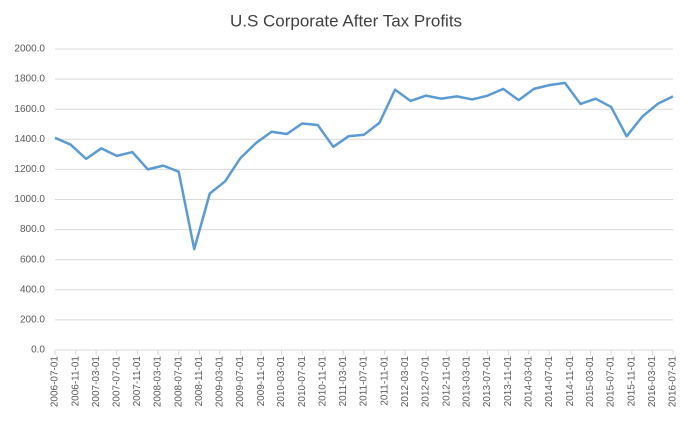 The height and width of the screenshot is (421, 692). Describe the element at coordinates (611, 382) in the screenshot. I see `x-tick-label: 2015-07-01` at that location.